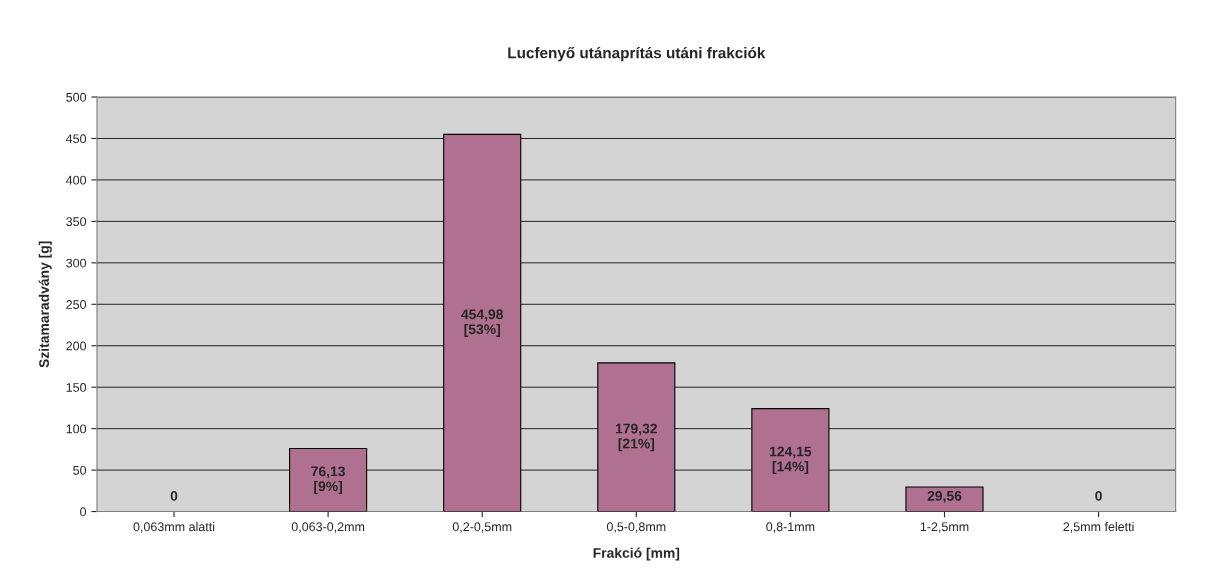 This screenshot has height=588, width=1212. Describe the element at coordinates (637, 54) in the screenshot. I see `chart-title: Lucfenyő utánaprítás utáni frakciók` at that location.